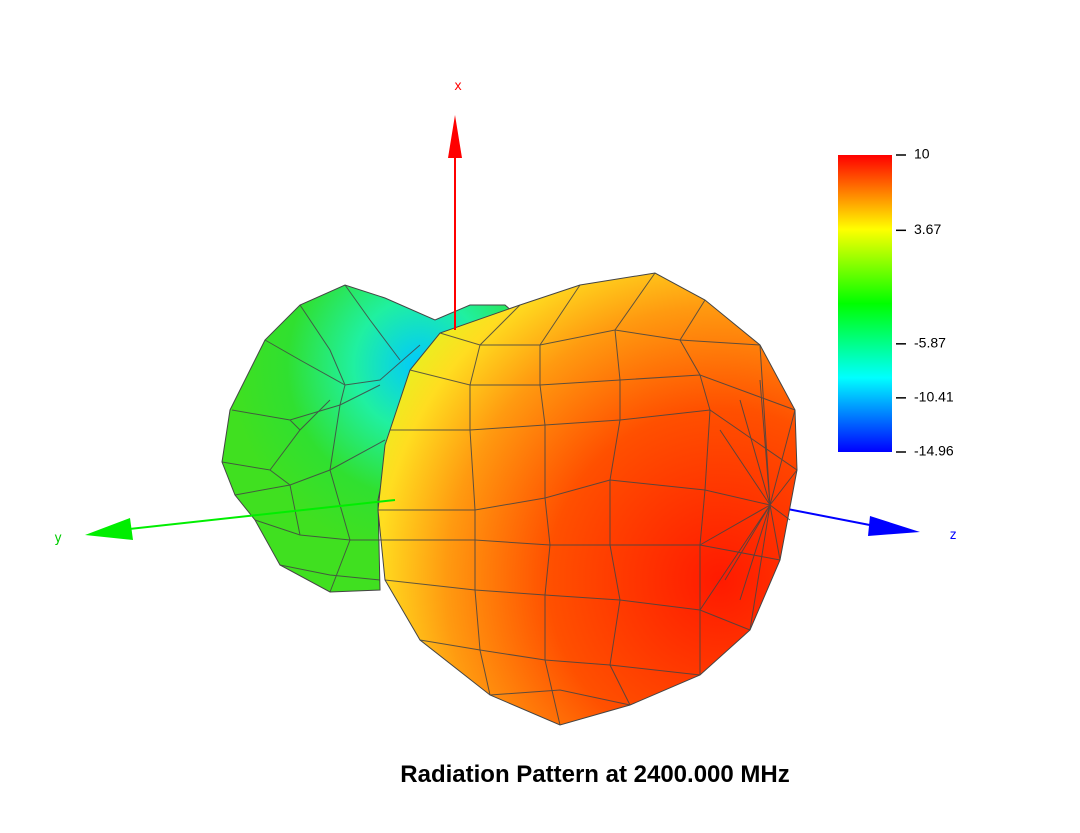  I want to click on colorbar-tick-label: -5.87, so click(930, 343).